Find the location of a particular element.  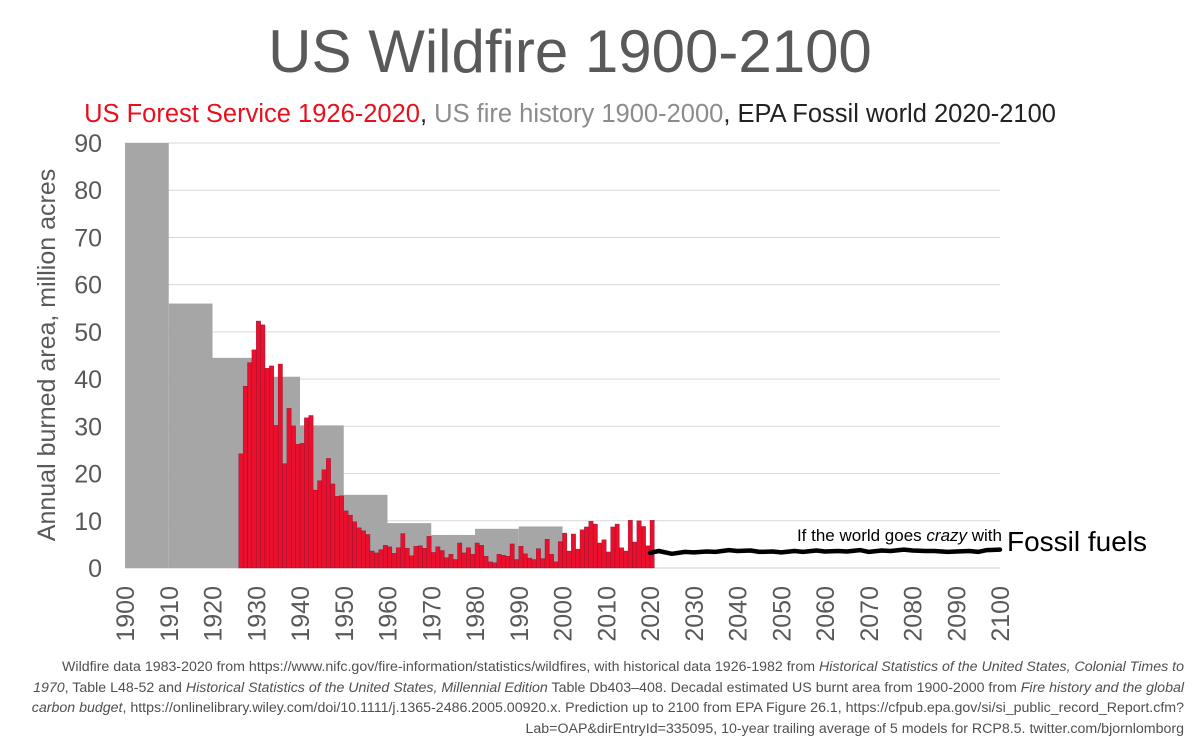

x-tick-label: 2060 is located at coordinates (826, 614).